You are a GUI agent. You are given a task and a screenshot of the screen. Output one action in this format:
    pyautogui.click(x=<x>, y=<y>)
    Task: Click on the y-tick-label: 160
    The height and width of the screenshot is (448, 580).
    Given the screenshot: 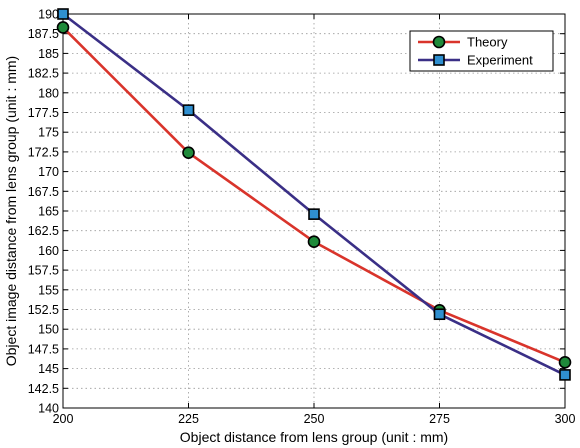 What is the action you would take?
    pyautogui.click(x=48, y=251)
    